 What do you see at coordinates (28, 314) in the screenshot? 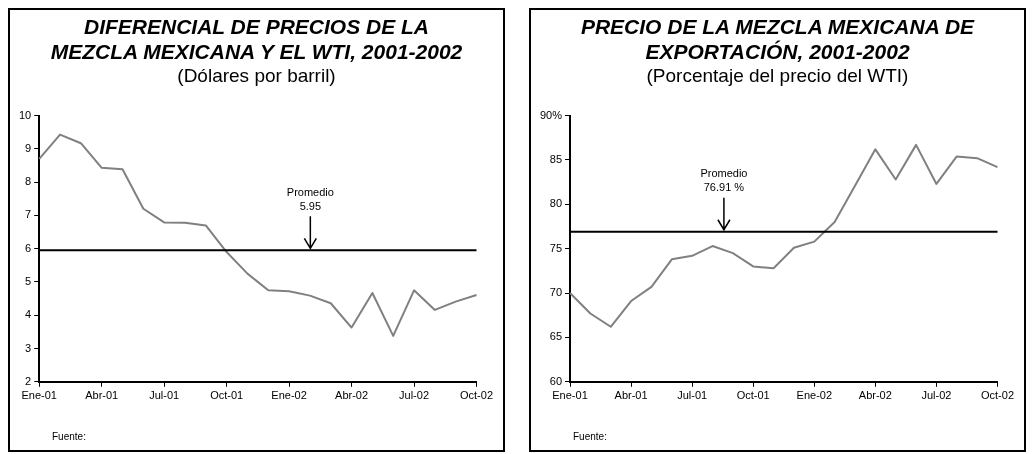
I see `y-tick-label: 4` at bounding box center [28, 314].